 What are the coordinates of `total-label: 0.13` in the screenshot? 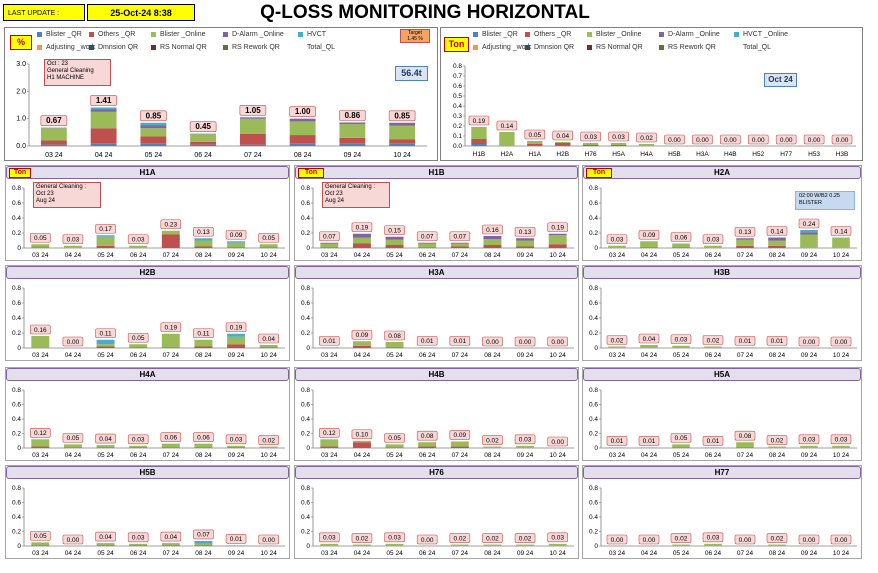 It's located at (745, 232).